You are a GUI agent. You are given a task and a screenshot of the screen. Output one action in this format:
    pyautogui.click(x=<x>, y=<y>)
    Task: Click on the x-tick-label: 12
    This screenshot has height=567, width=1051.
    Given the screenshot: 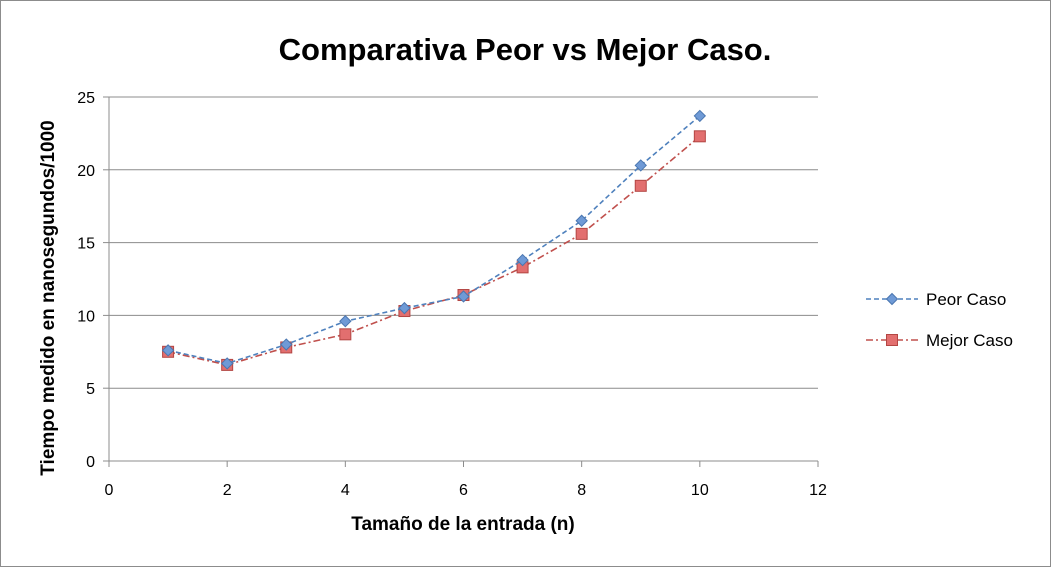 What is the action you would take?
    pyautogui.click(x=818, y=490)
    